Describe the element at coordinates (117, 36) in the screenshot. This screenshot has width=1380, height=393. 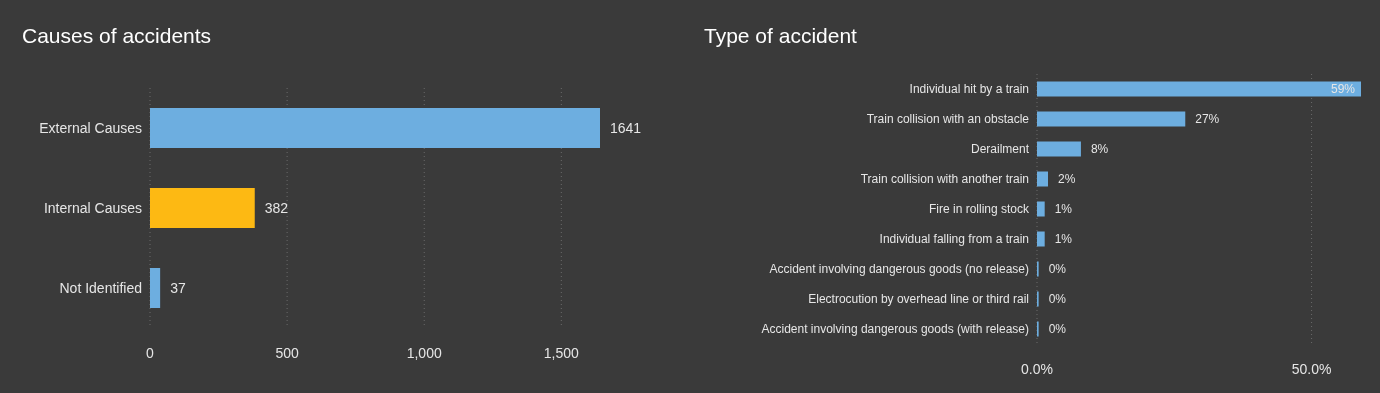
I see `chart-title: Causes of accidents` at that location.